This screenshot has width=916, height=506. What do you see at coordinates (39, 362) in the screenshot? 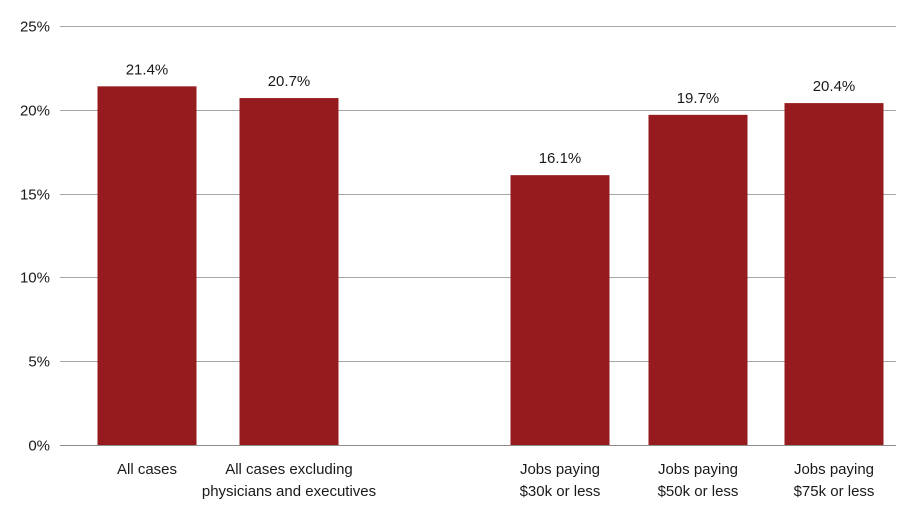
I see `y-tick-label: 5%` at bounding box center [39, 362].